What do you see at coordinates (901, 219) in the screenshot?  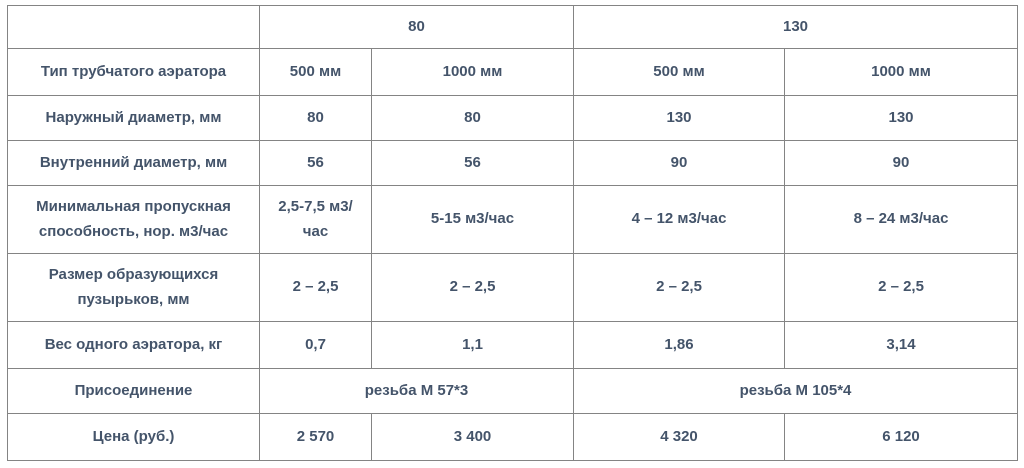 I see `cell-value: 8 – 24 м3/час` at bounding box center [901, 219].